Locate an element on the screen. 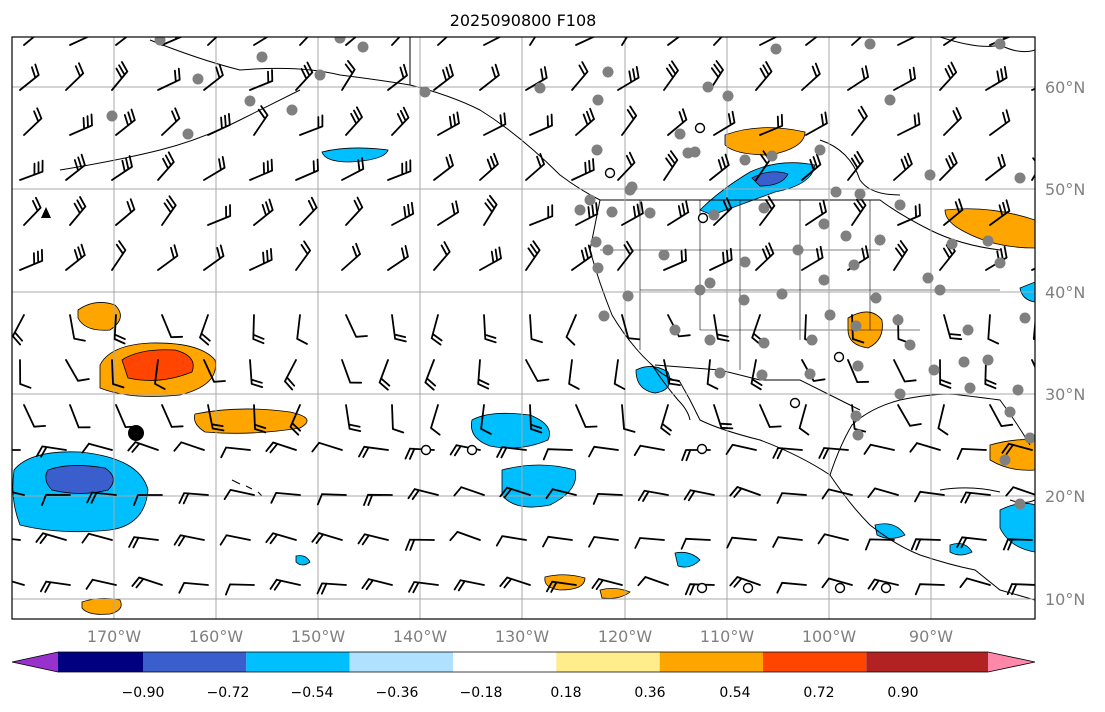  cyclone-center-marker is located at coordinates (136, 433).